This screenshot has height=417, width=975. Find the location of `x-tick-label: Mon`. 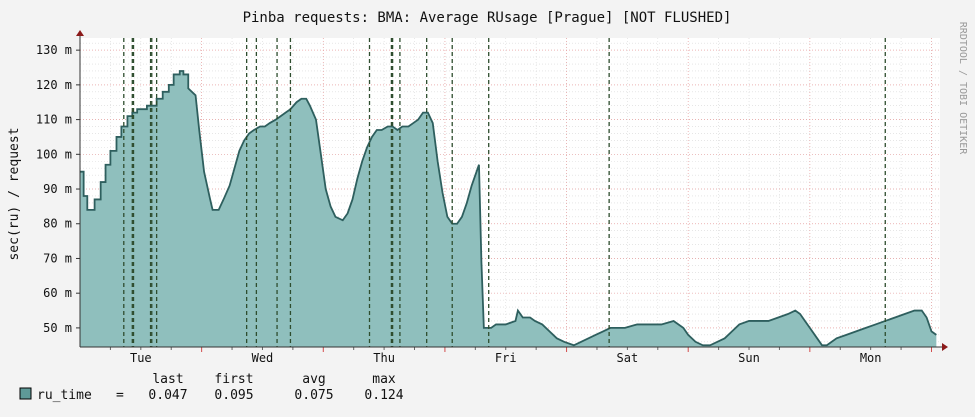

x-tick-label: Mon is located at coordinates (871, 358).